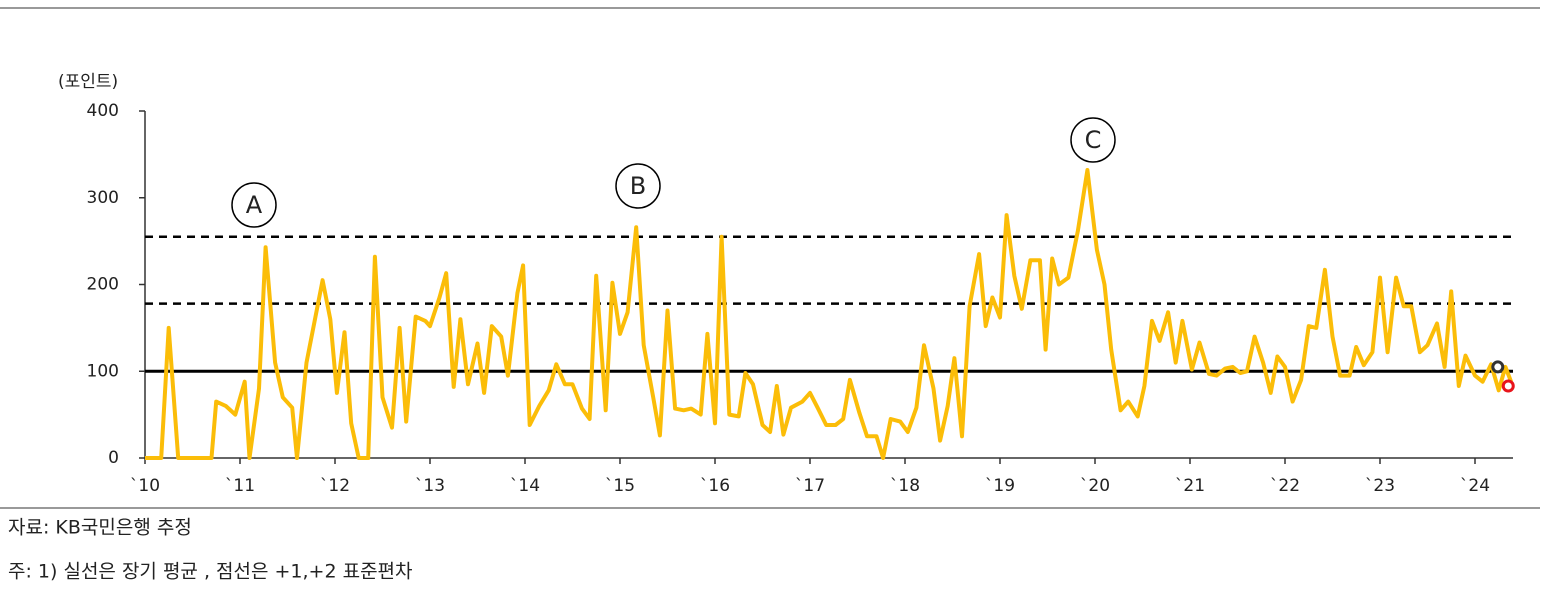 This screenshot has width=1558, height=600. I want to click on annotation: C, so click(1093, 140).